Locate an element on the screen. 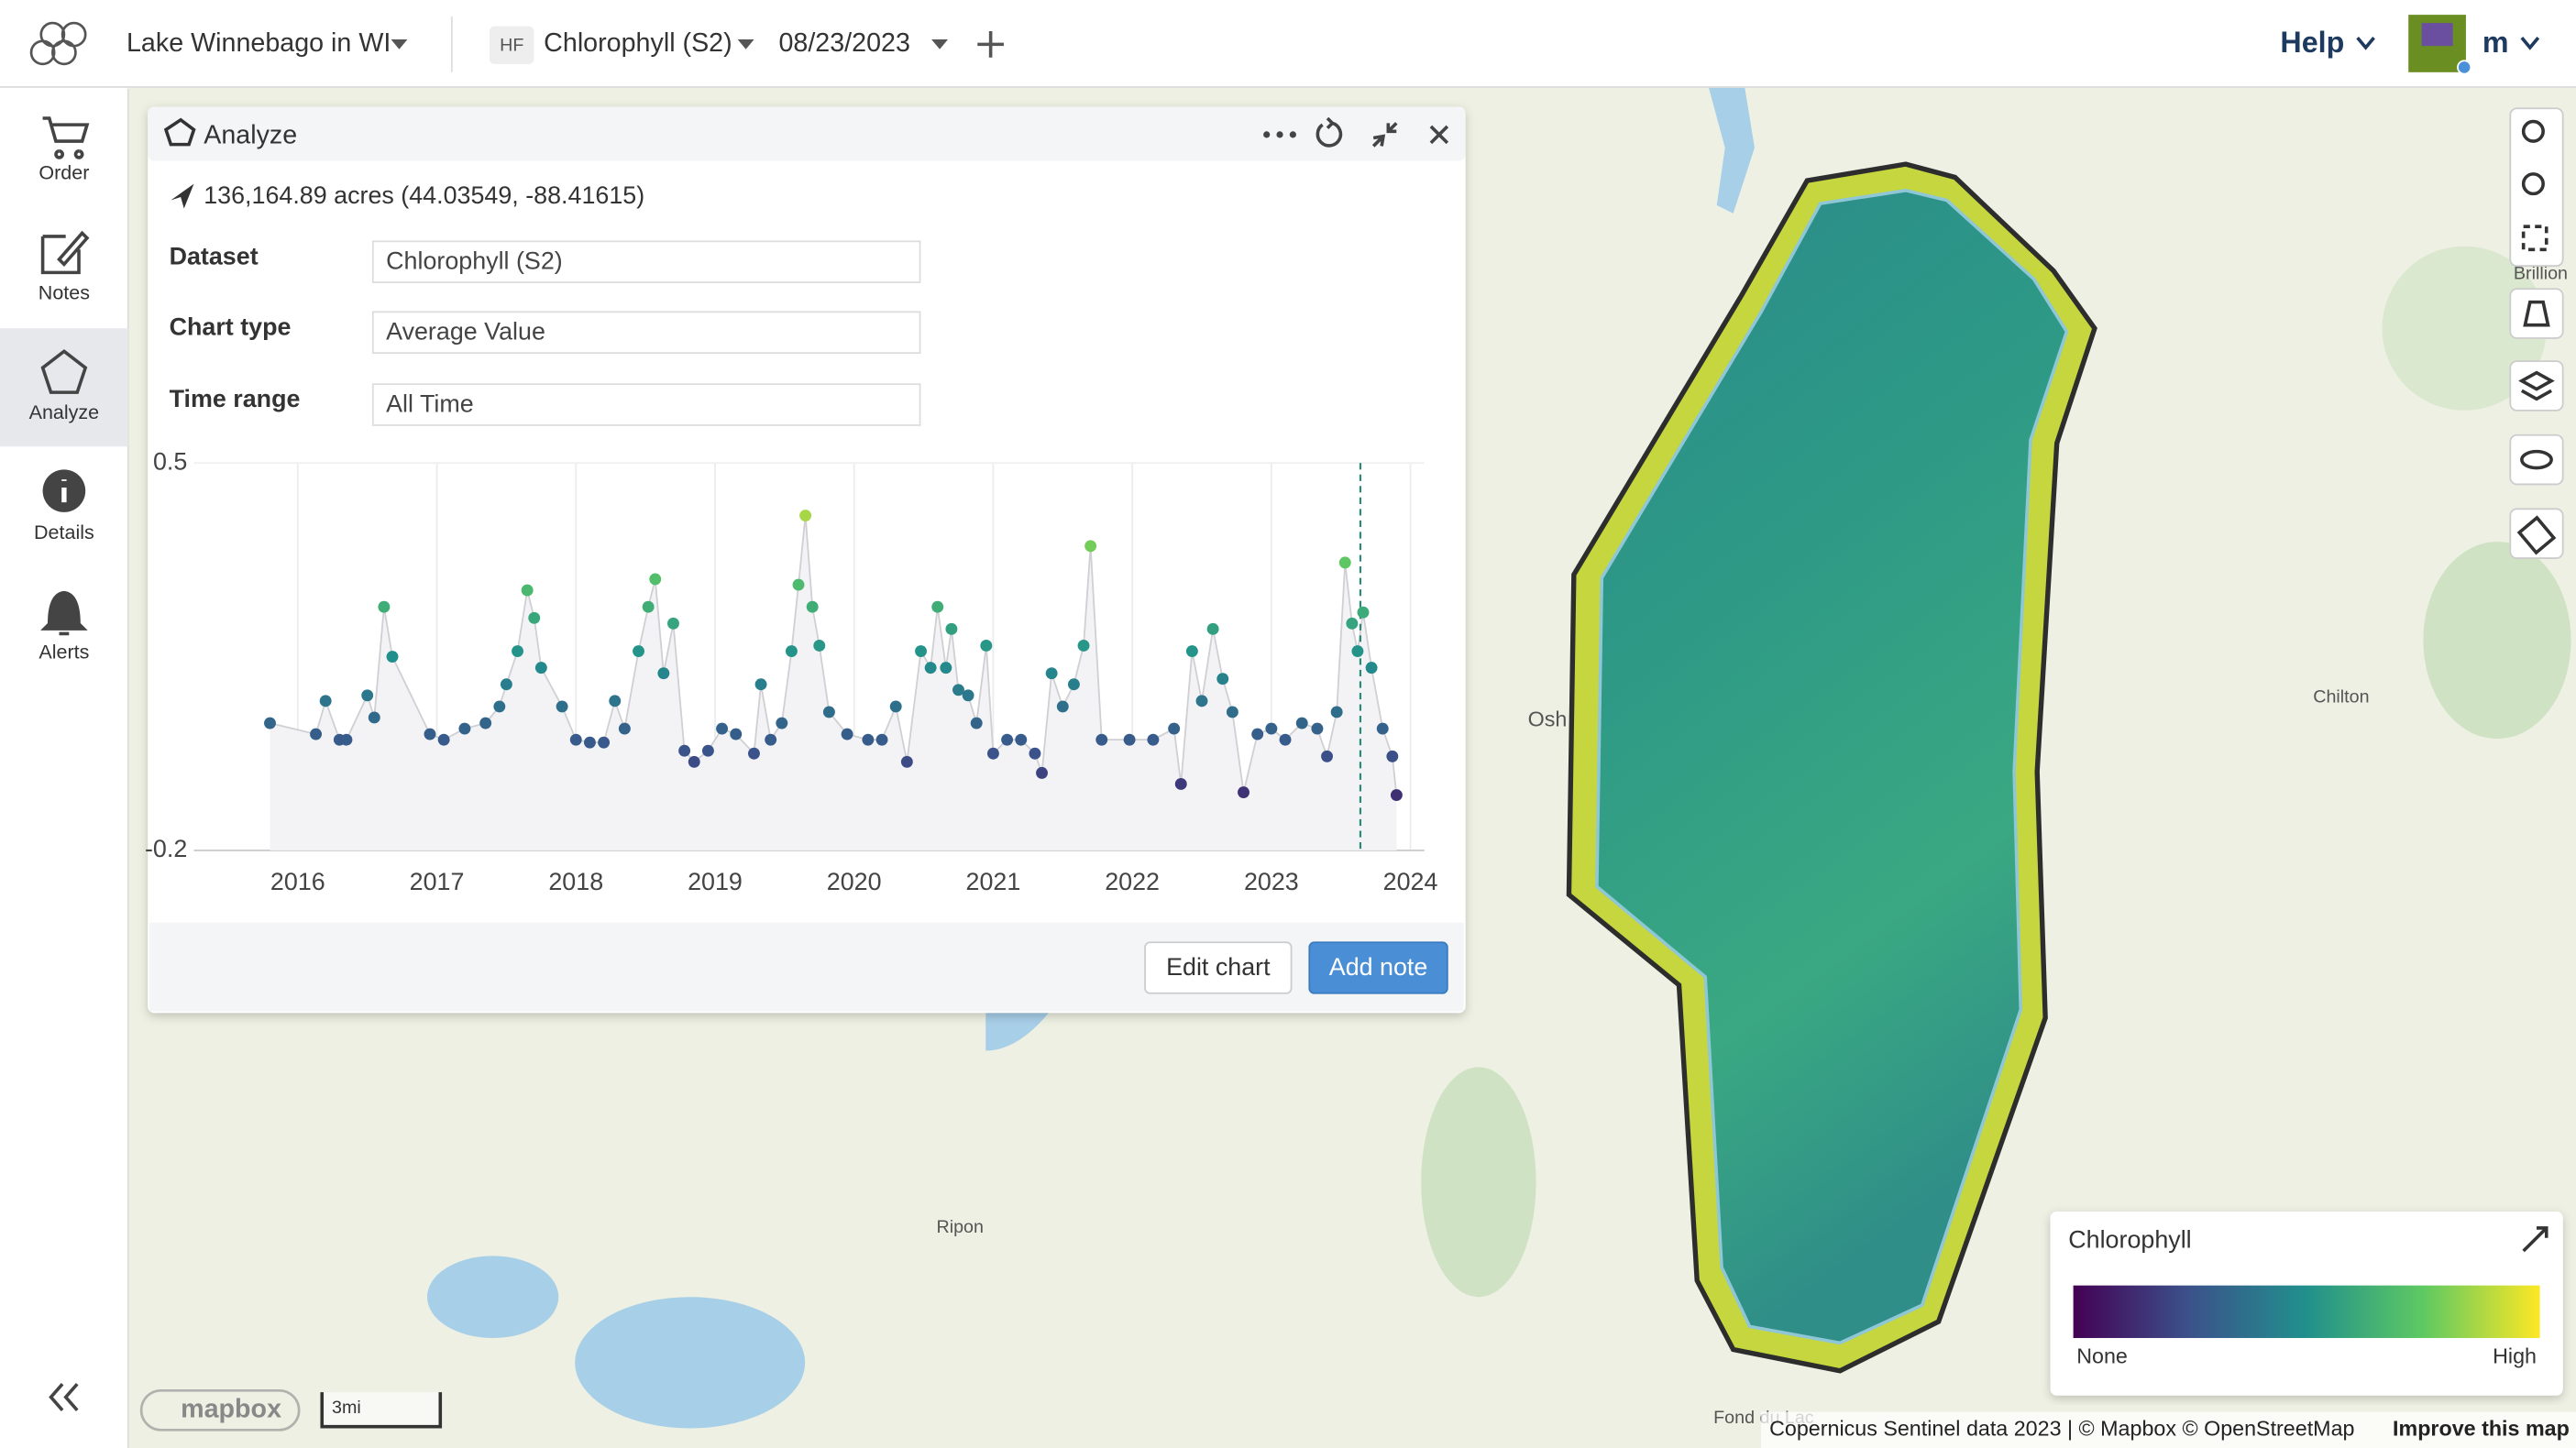 The height and width of the screenshot is (1448, 2576). date-select: 08/23/2023 is located at coordinates (843, 43).